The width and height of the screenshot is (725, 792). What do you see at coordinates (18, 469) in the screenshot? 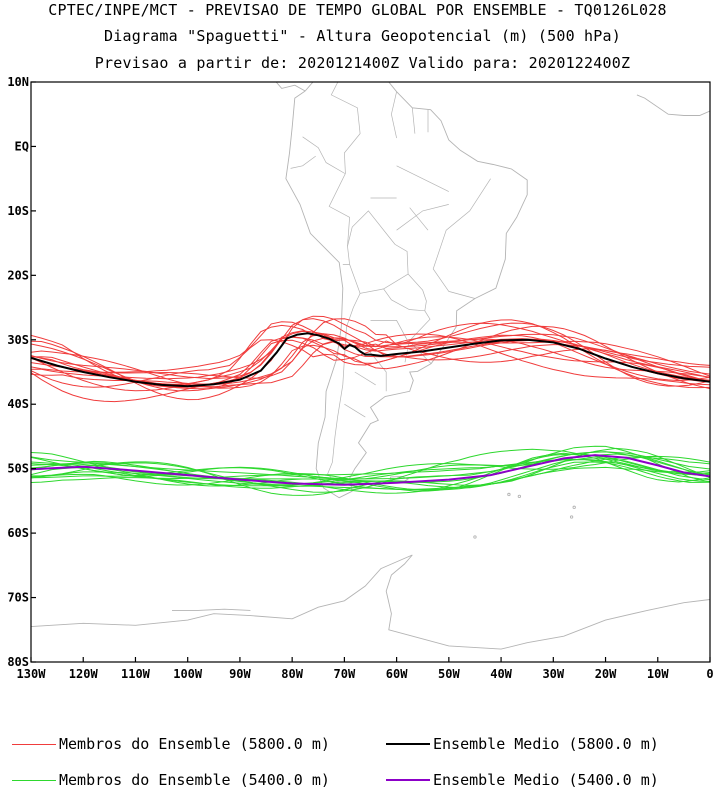
I see `y-tick-label: 50S` at bounding box center [18, 469].